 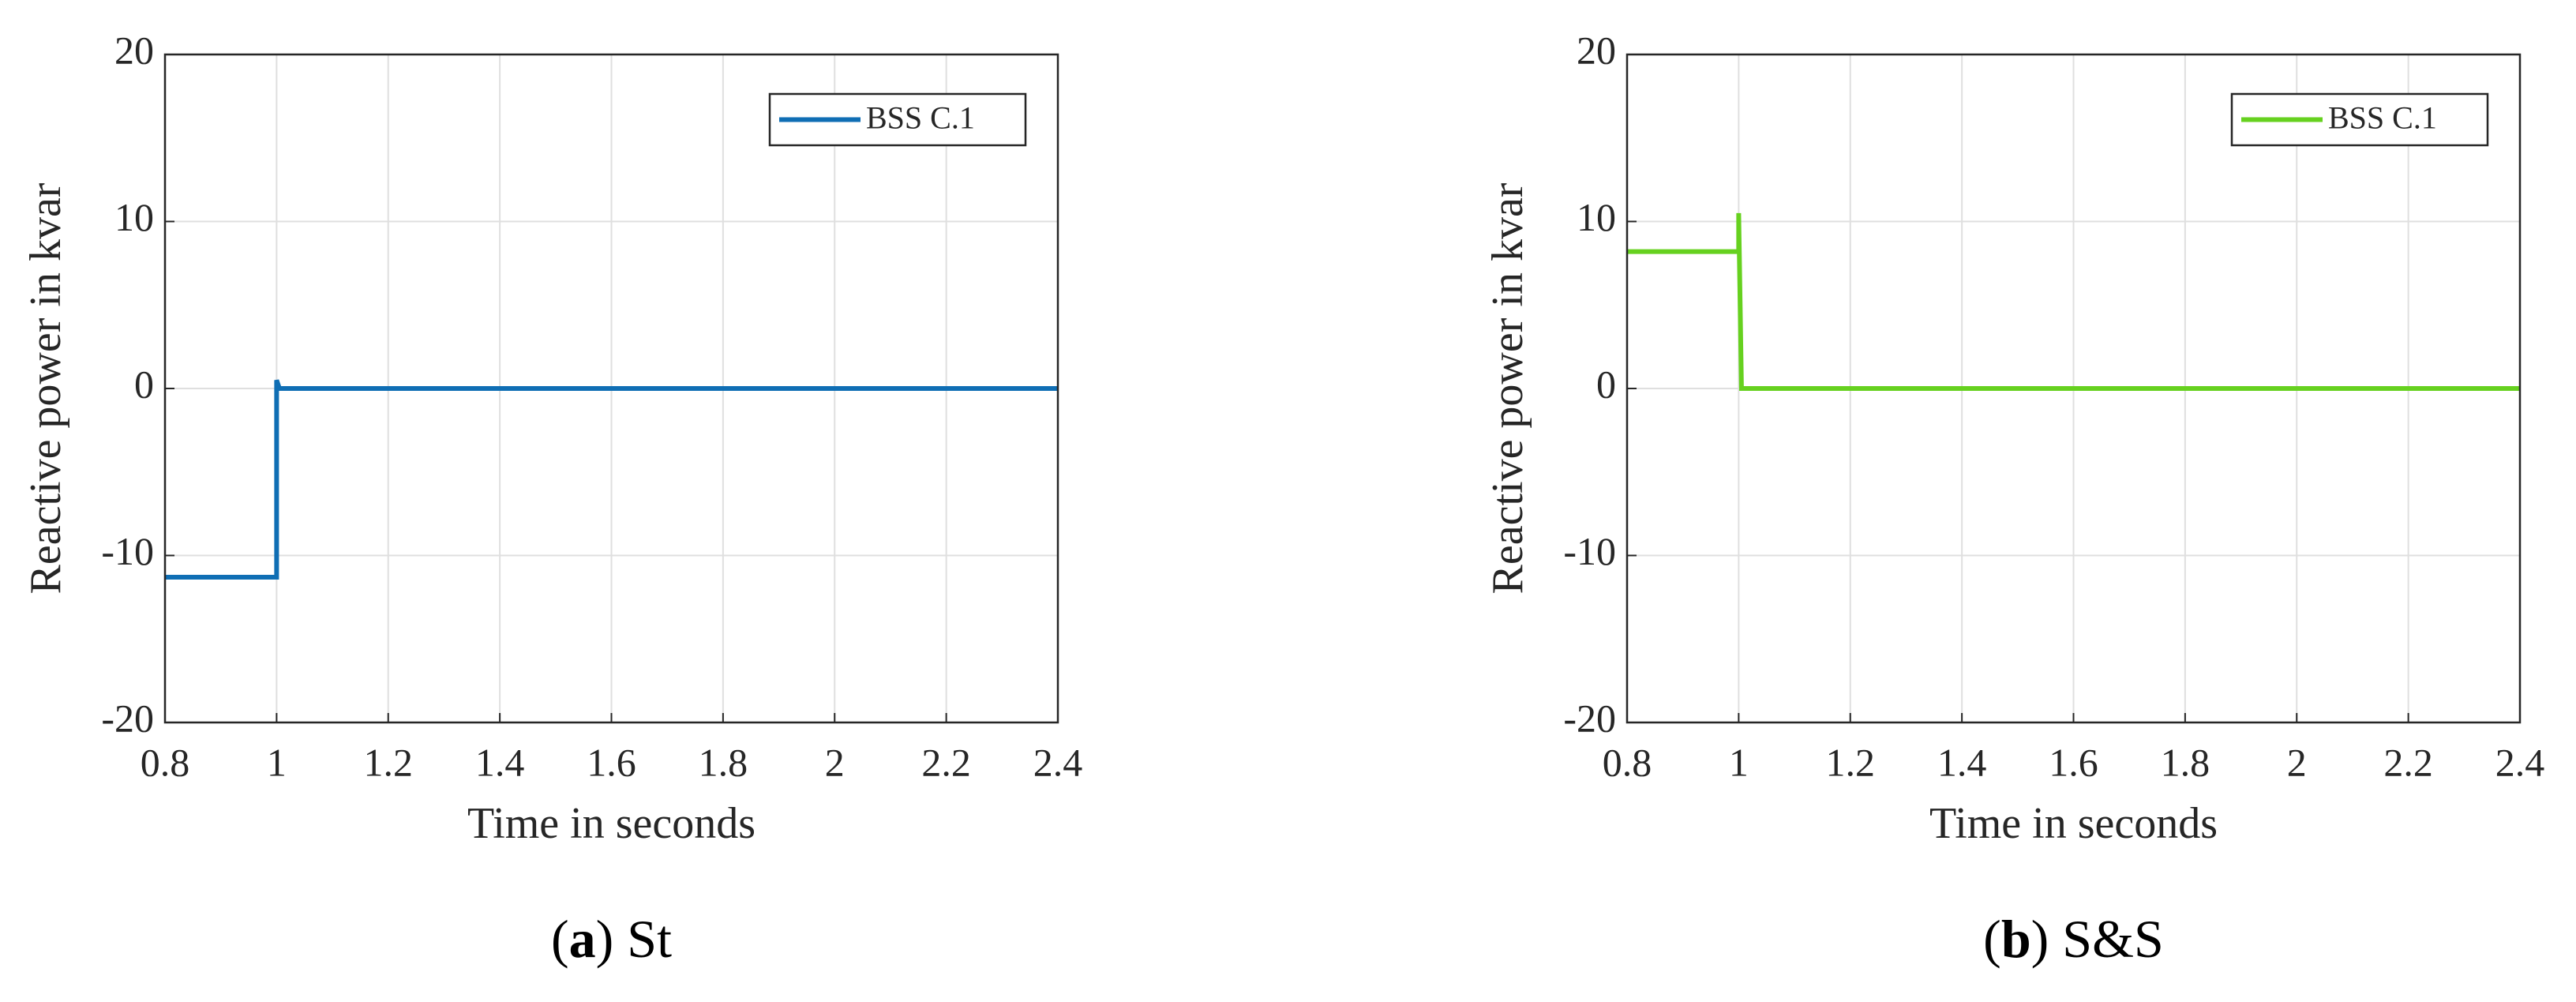 What do you see at coordinates (634, 939) in the screenshot?
I see `caption-part: ) St` at bounding box center [634, 939].